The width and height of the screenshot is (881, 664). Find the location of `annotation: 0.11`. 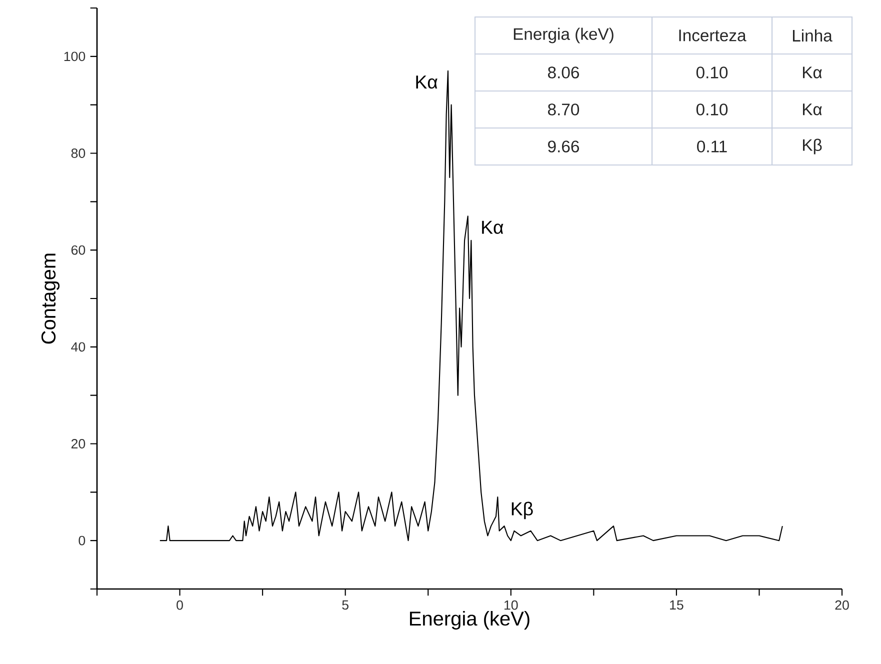

annotation: 0.11 is located at coordinates (712, 146).